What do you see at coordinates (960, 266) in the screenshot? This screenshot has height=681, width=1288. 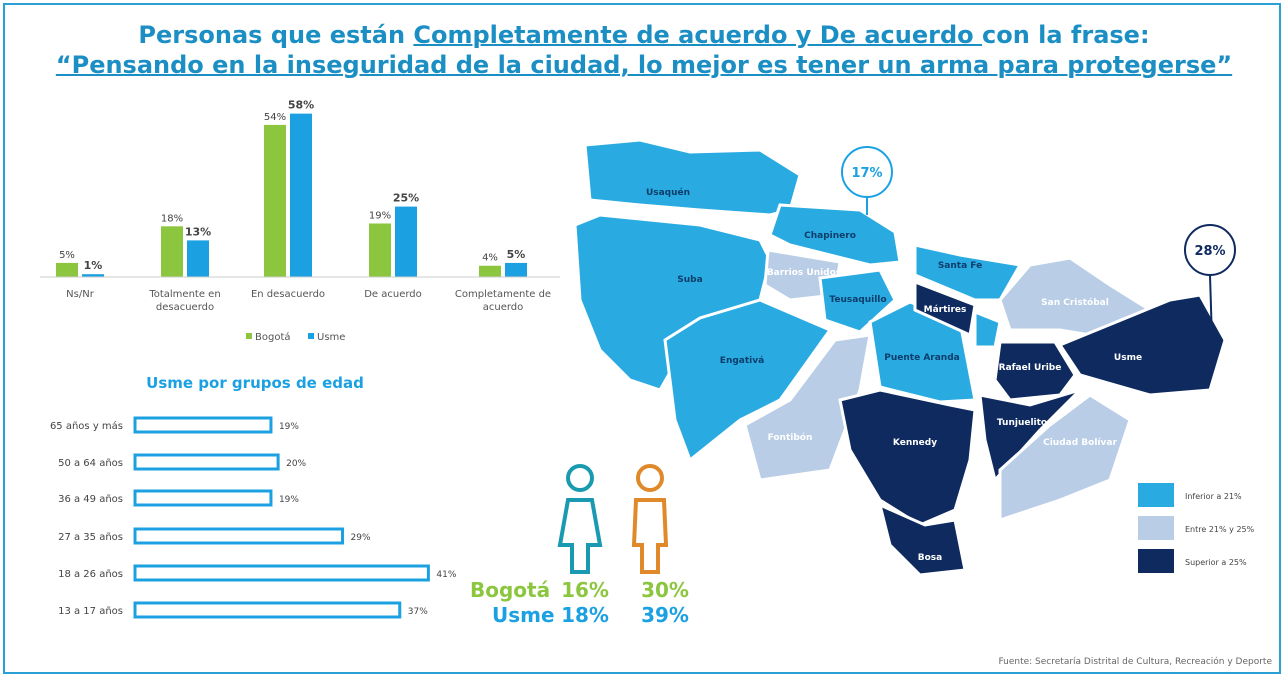 I see `district-label: Santa Fe` at bounding box center [960, 266].